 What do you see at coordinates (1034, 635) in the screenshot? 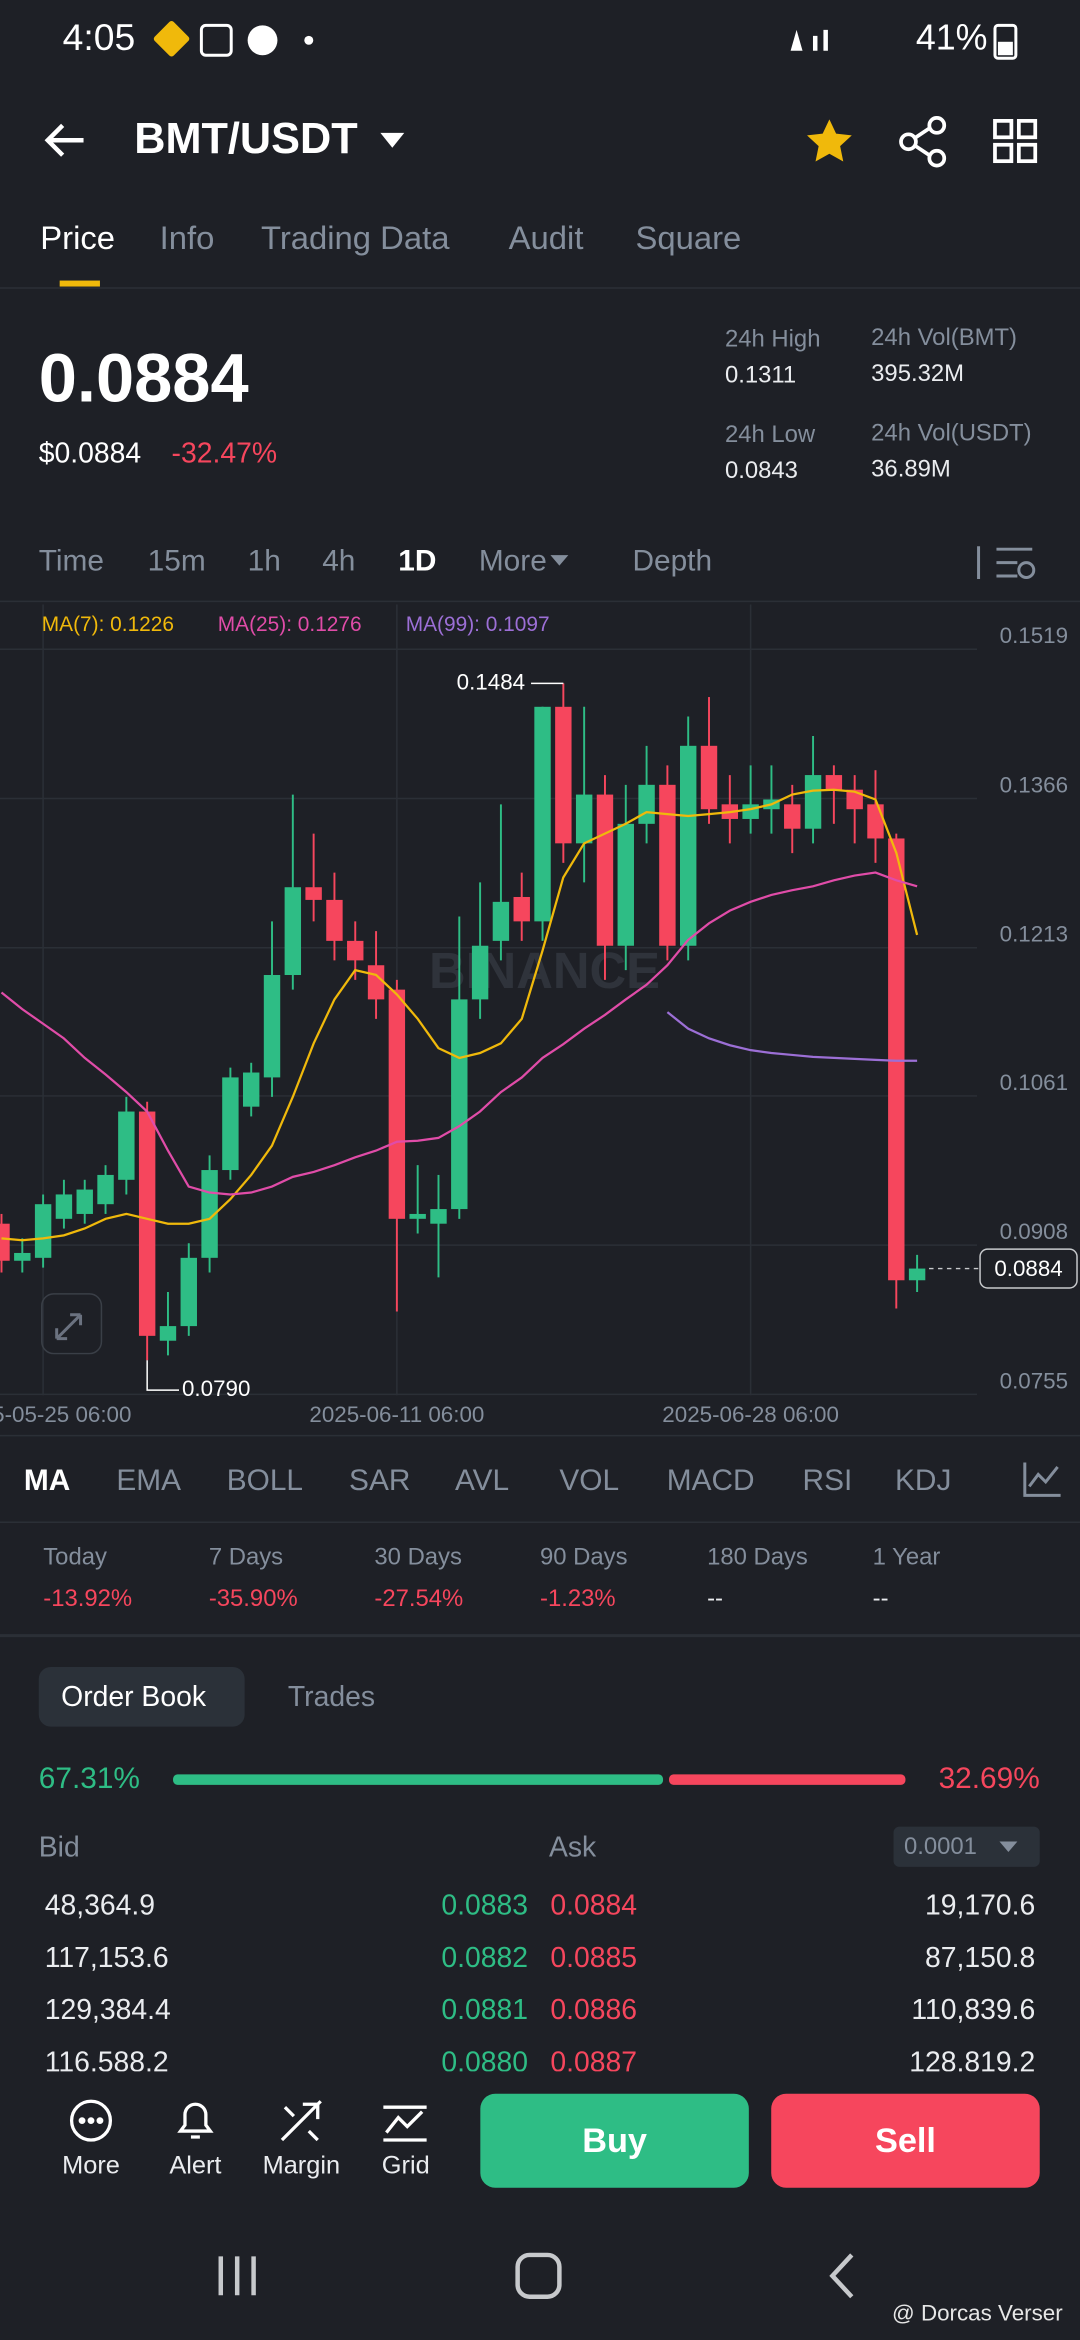
I see `y-tick-label: 0.1519` at bounding box center [1034, 635].